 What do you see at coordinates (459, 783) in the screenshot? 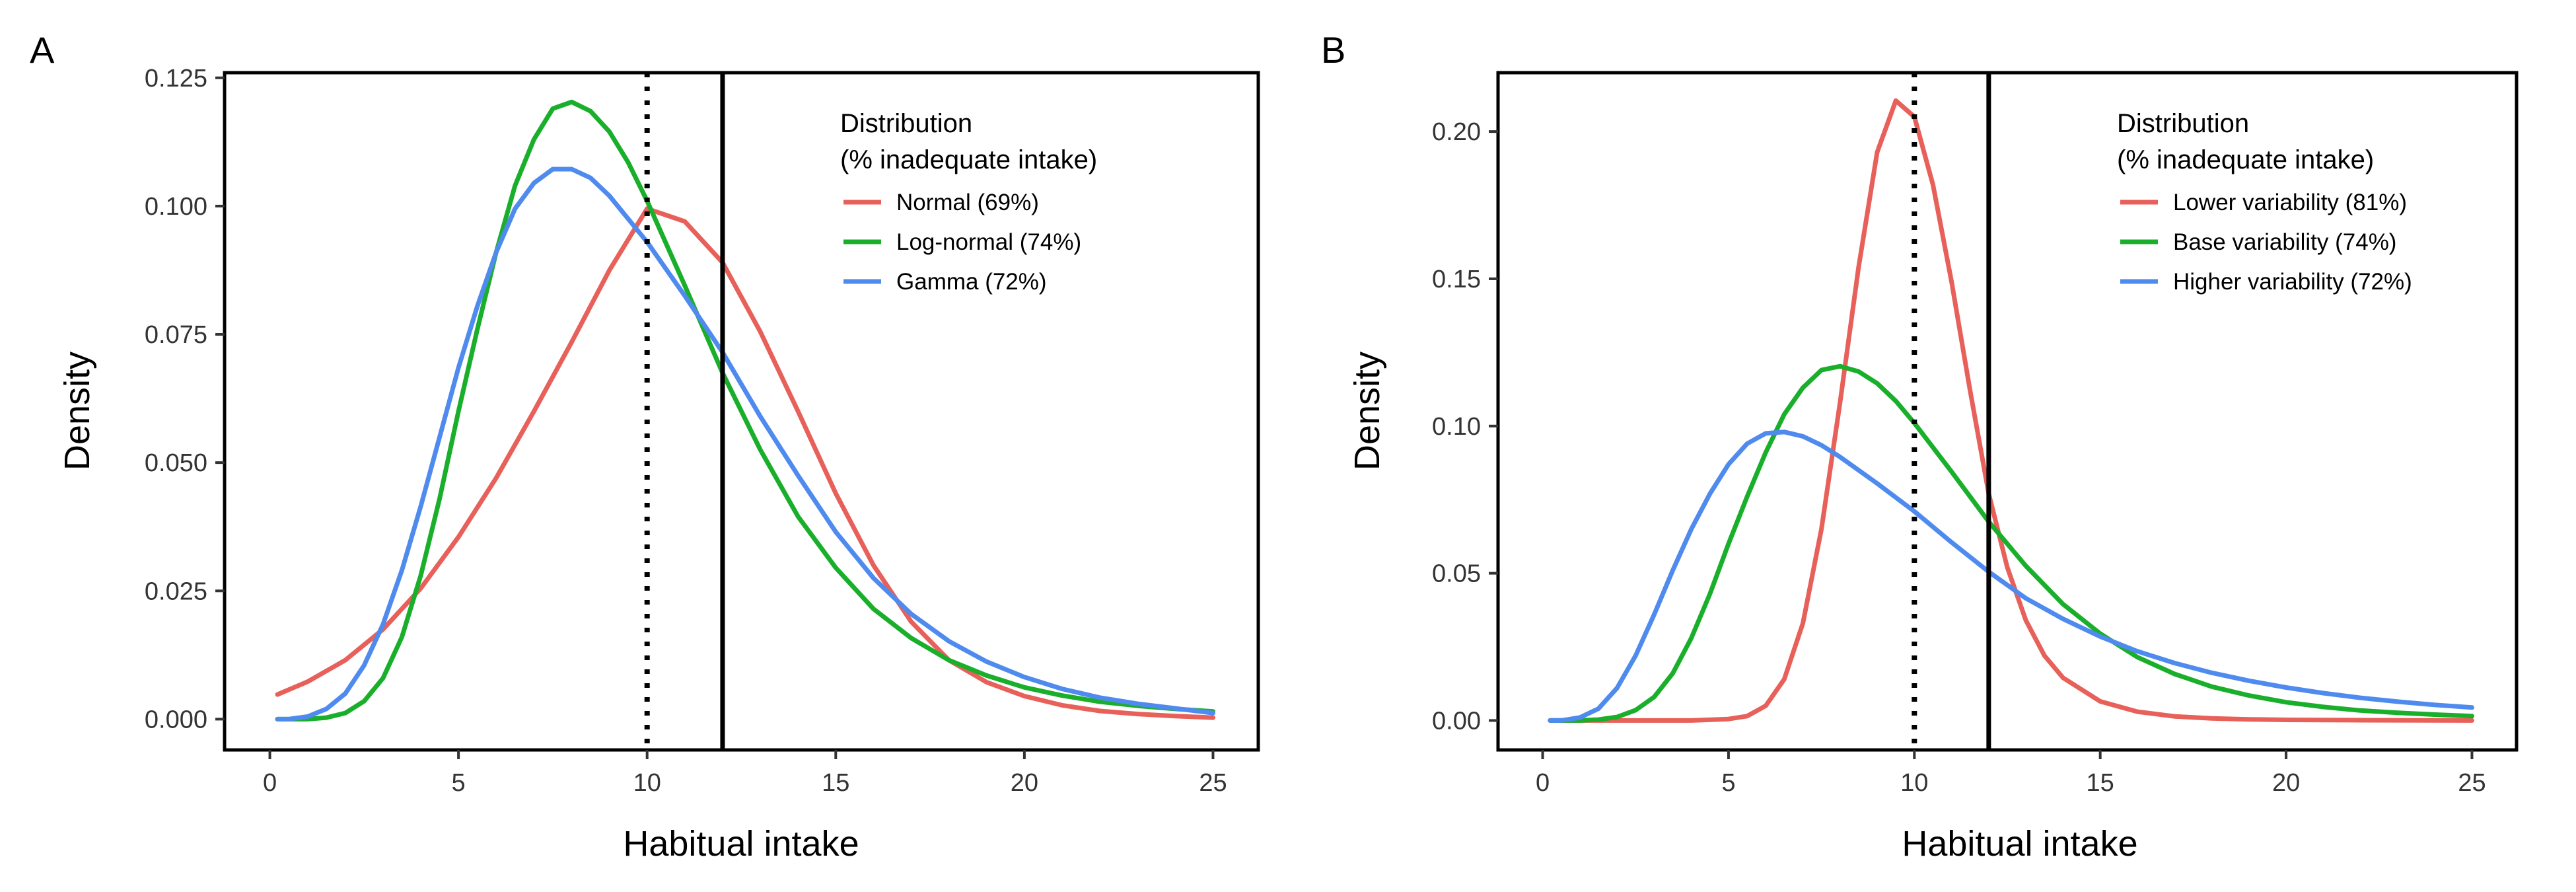
I see `panel-a-x-tick-label: 5` at bounding box center [459, 783].